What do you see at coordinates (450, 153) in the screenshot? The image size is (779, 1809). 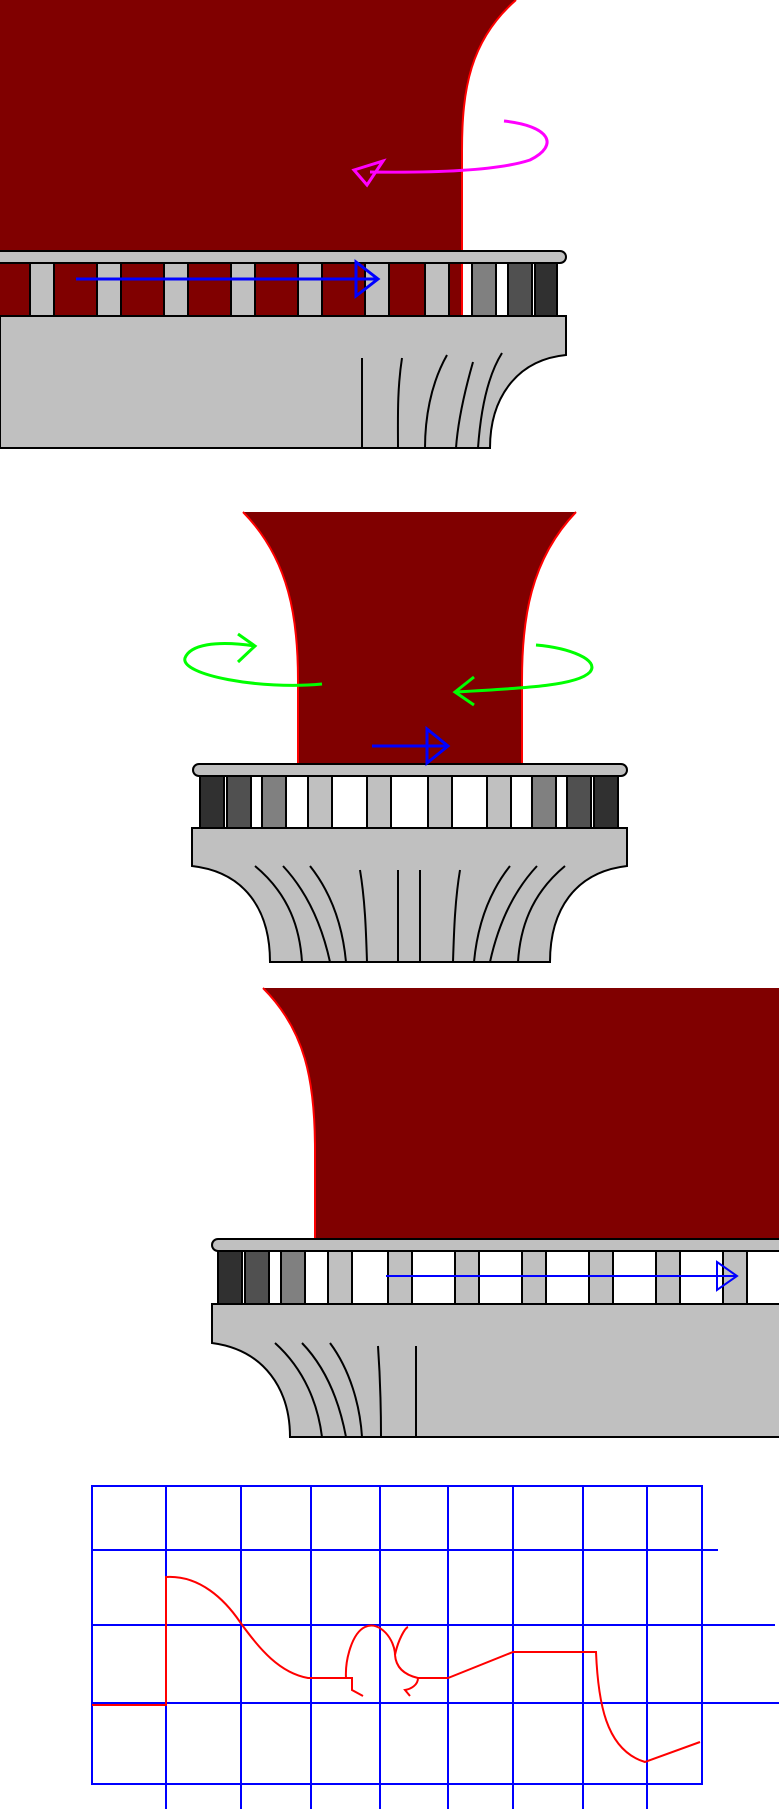 I see `rotate-arrow-magenta` at bounding box center [450, 153].